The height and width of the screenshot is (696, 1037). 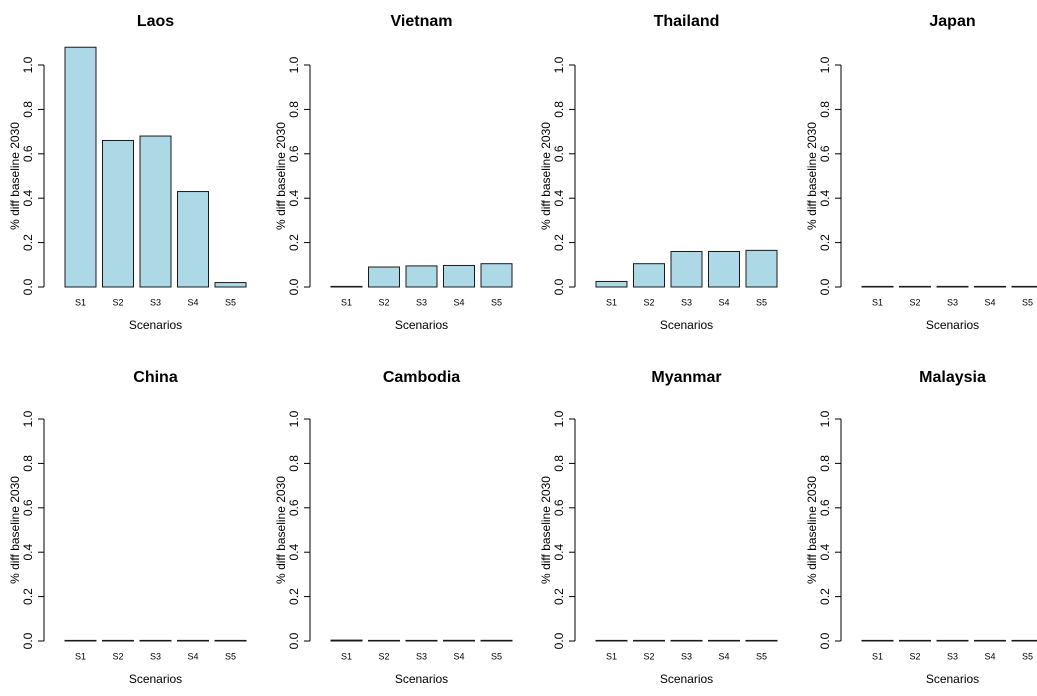 I want to click on panel-title: Cambodia, so click(x=421, y=377).